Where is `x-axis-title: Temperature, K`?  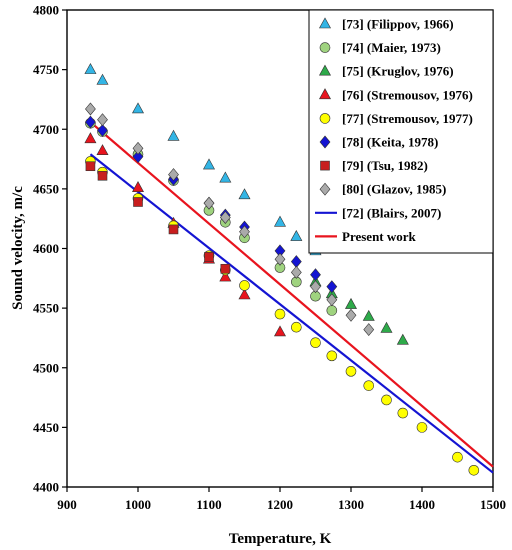 x-axis-title: Temperature, K is located at coordinates (280, 539).